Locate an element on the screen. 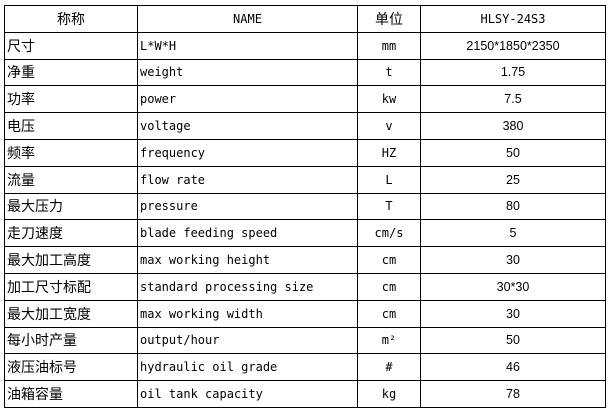 The image size is (610, 415). row-name-en: L*W*H is located at coordinates (247, 45).